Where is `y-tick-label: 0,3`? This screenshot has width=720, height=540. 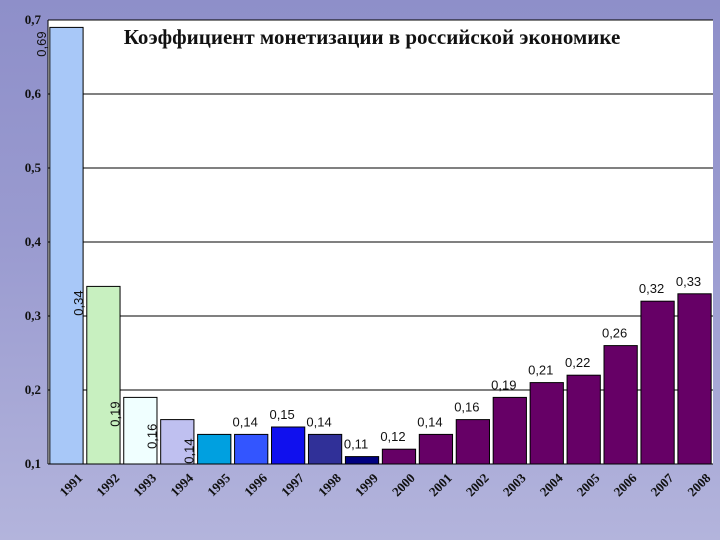 y-tick-label: 0,3 is located at coordinates (33, 315).